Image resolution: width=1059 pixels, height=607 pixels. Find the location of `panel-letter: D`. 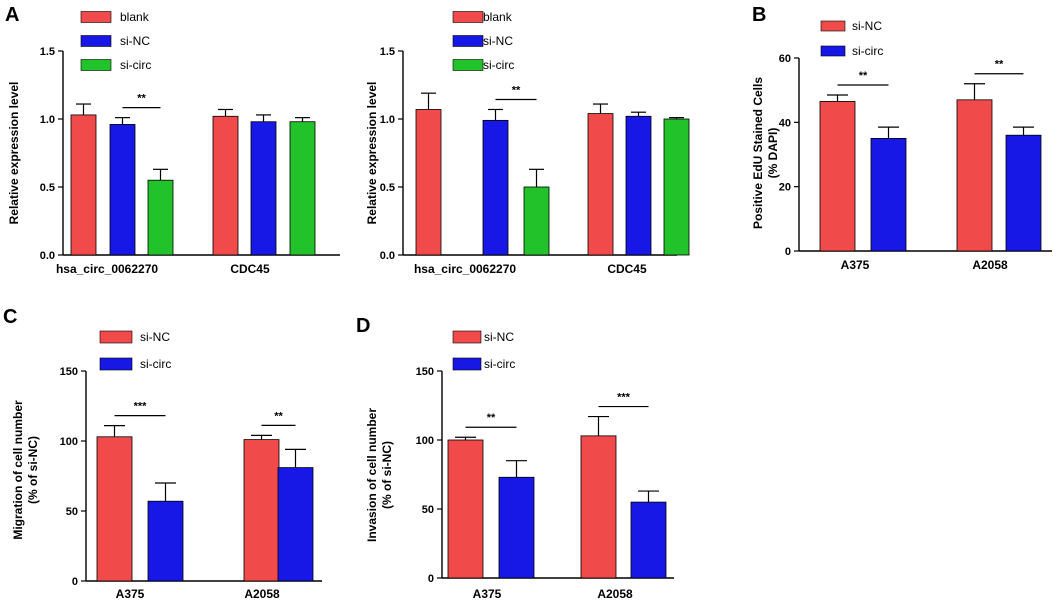

panel-letter: D is located at coordinates (363, 326).